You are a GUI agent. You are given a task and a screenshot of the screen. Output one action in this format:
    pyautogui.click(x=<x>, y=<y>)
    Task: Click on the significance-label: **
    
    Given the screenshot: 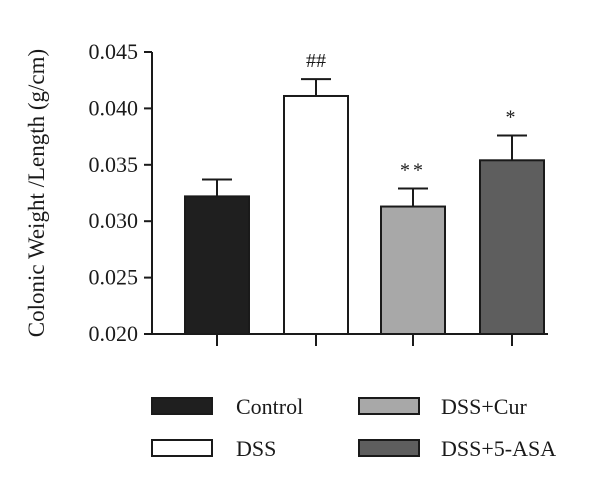 What is the action you would take?
    pyautogui.click(x=413, y=170)
    